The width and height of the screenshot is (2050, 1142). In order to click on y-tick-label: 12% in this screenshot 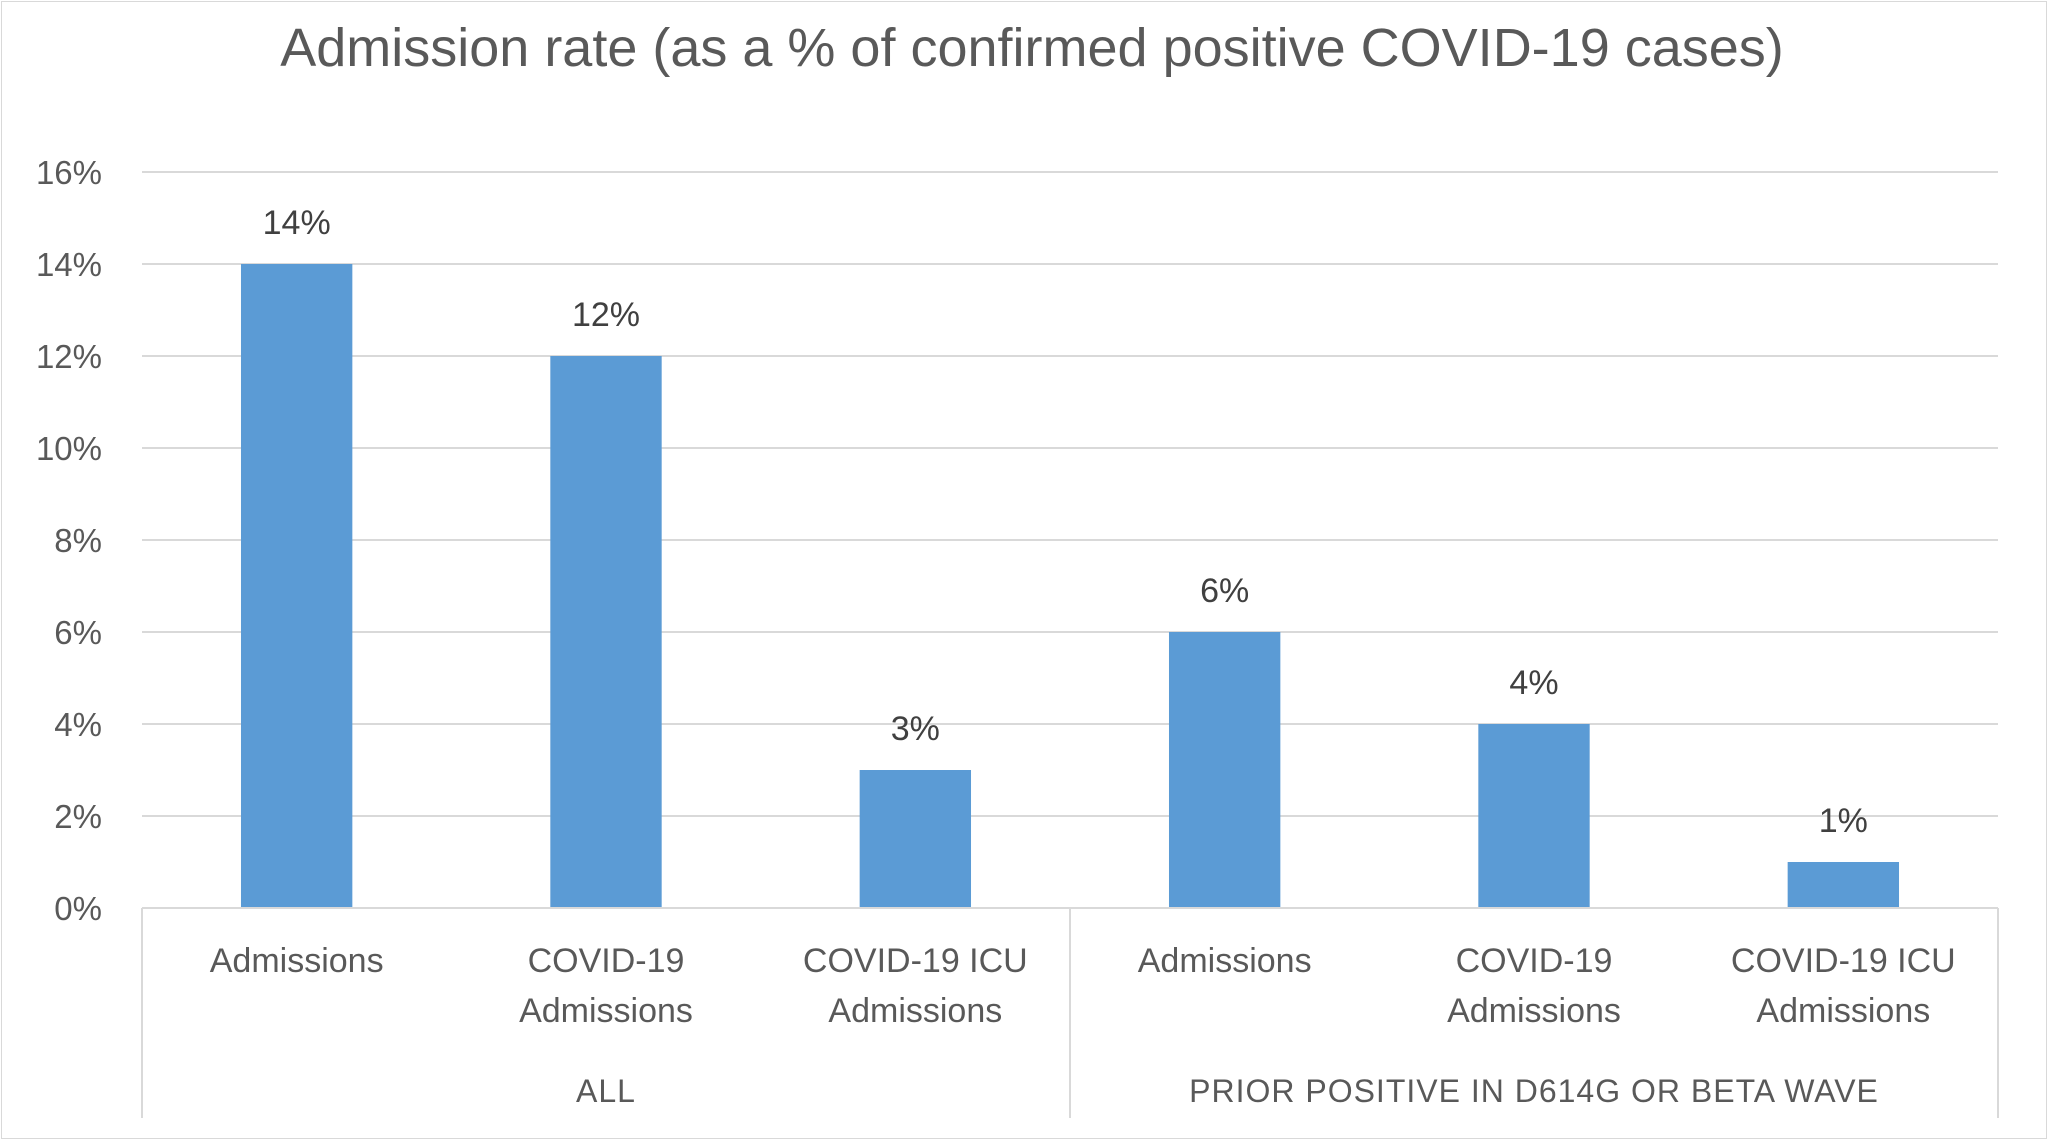, I will do `click(69, 356)`.